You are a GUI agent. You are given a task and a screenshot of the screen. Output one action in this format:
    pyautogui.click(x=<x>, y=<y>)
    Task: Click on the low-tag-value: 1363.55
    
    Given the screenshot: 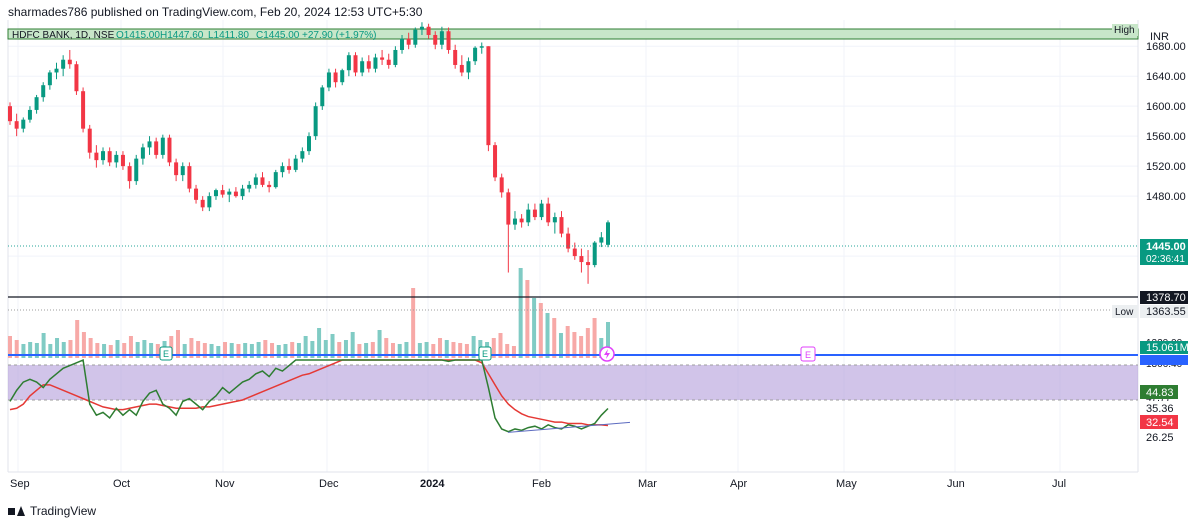 What is the action you would take?
    pyautogui.click(x=1166, y=312)
    